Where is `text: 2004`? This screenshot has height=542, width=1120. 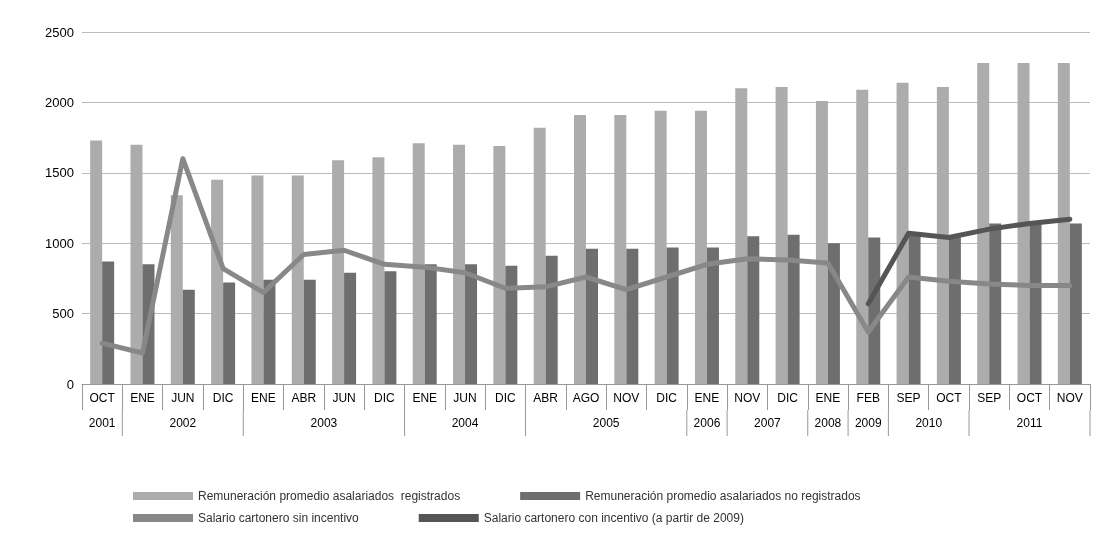
text: 2004 is located at coordinates (465, 423).